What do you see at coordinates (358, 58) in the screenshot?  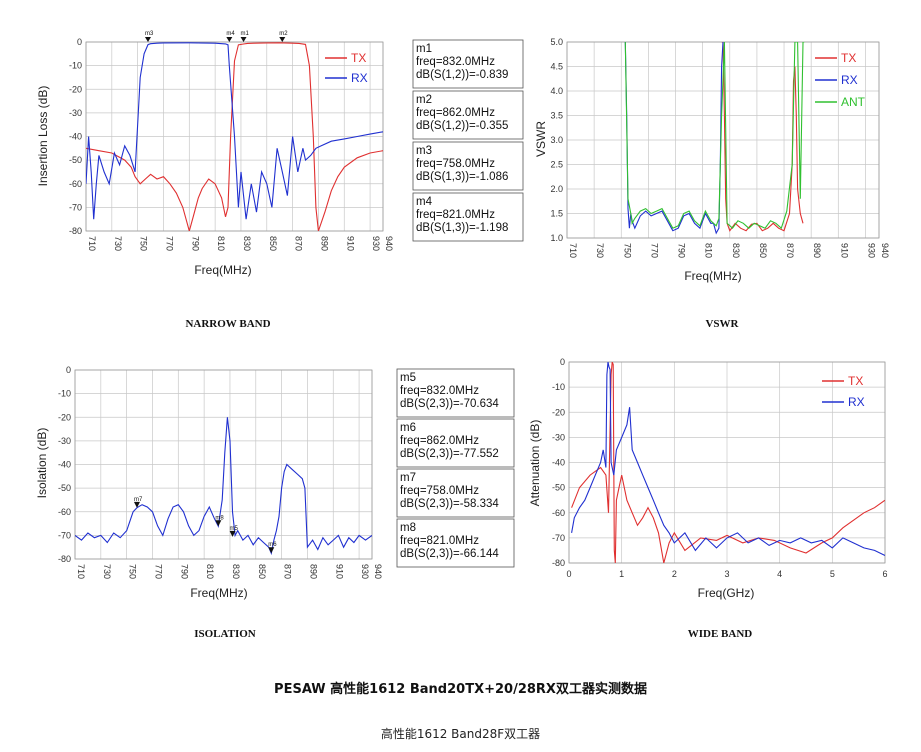 I see `narrow-legend-label: TX` at bounding box center [358, 58].